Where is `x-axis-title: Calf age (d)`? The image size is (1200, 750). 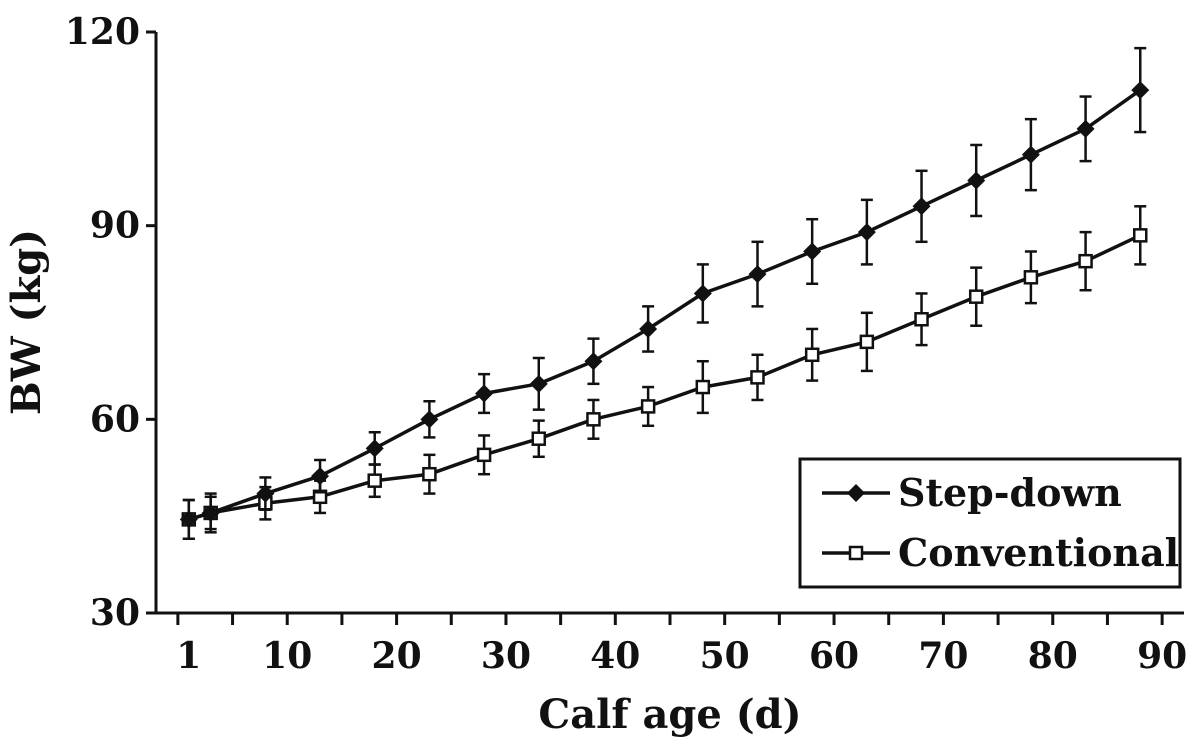
x-axis-title: Calf age (d) is located at coordinates (669, 714).